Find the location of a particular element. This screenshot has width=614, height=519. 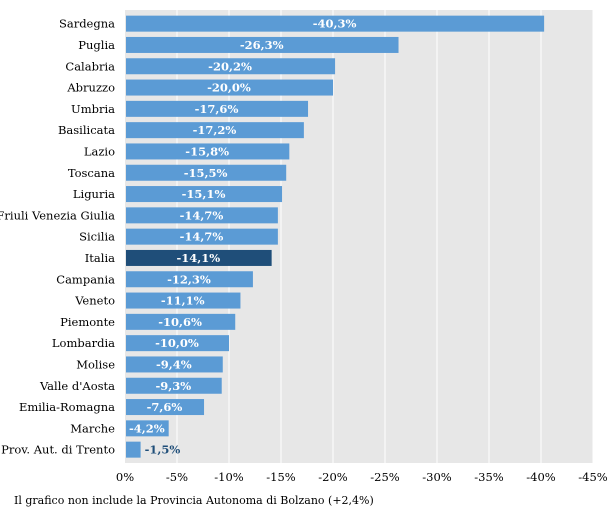

bar-toscana is located at coordinates (206, 172).